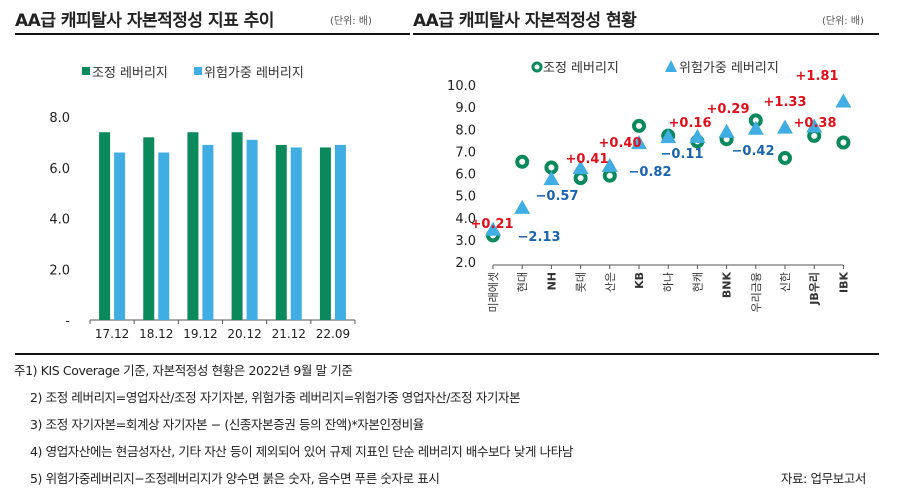 The image size is (900, 498). Describe the element at coordinates (697, 282) in the screenshot. I see `x-tick-label: 현캐` at that location.